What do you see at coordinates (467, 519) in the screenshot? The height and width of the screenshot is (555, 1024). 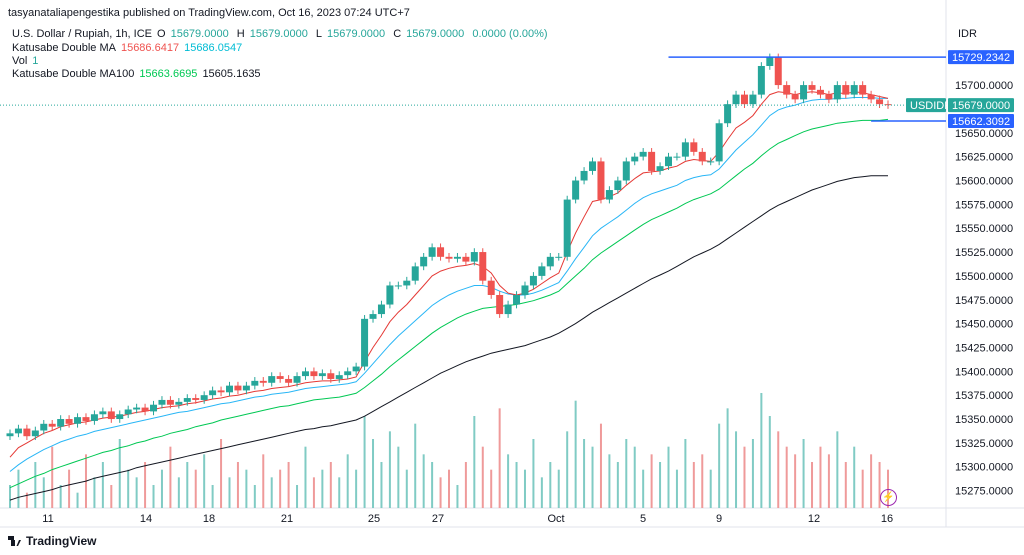 I see `time-axis: 11 14 18 21 25 27 Oct 5 9 12 16` at bounding box center [467, 519].